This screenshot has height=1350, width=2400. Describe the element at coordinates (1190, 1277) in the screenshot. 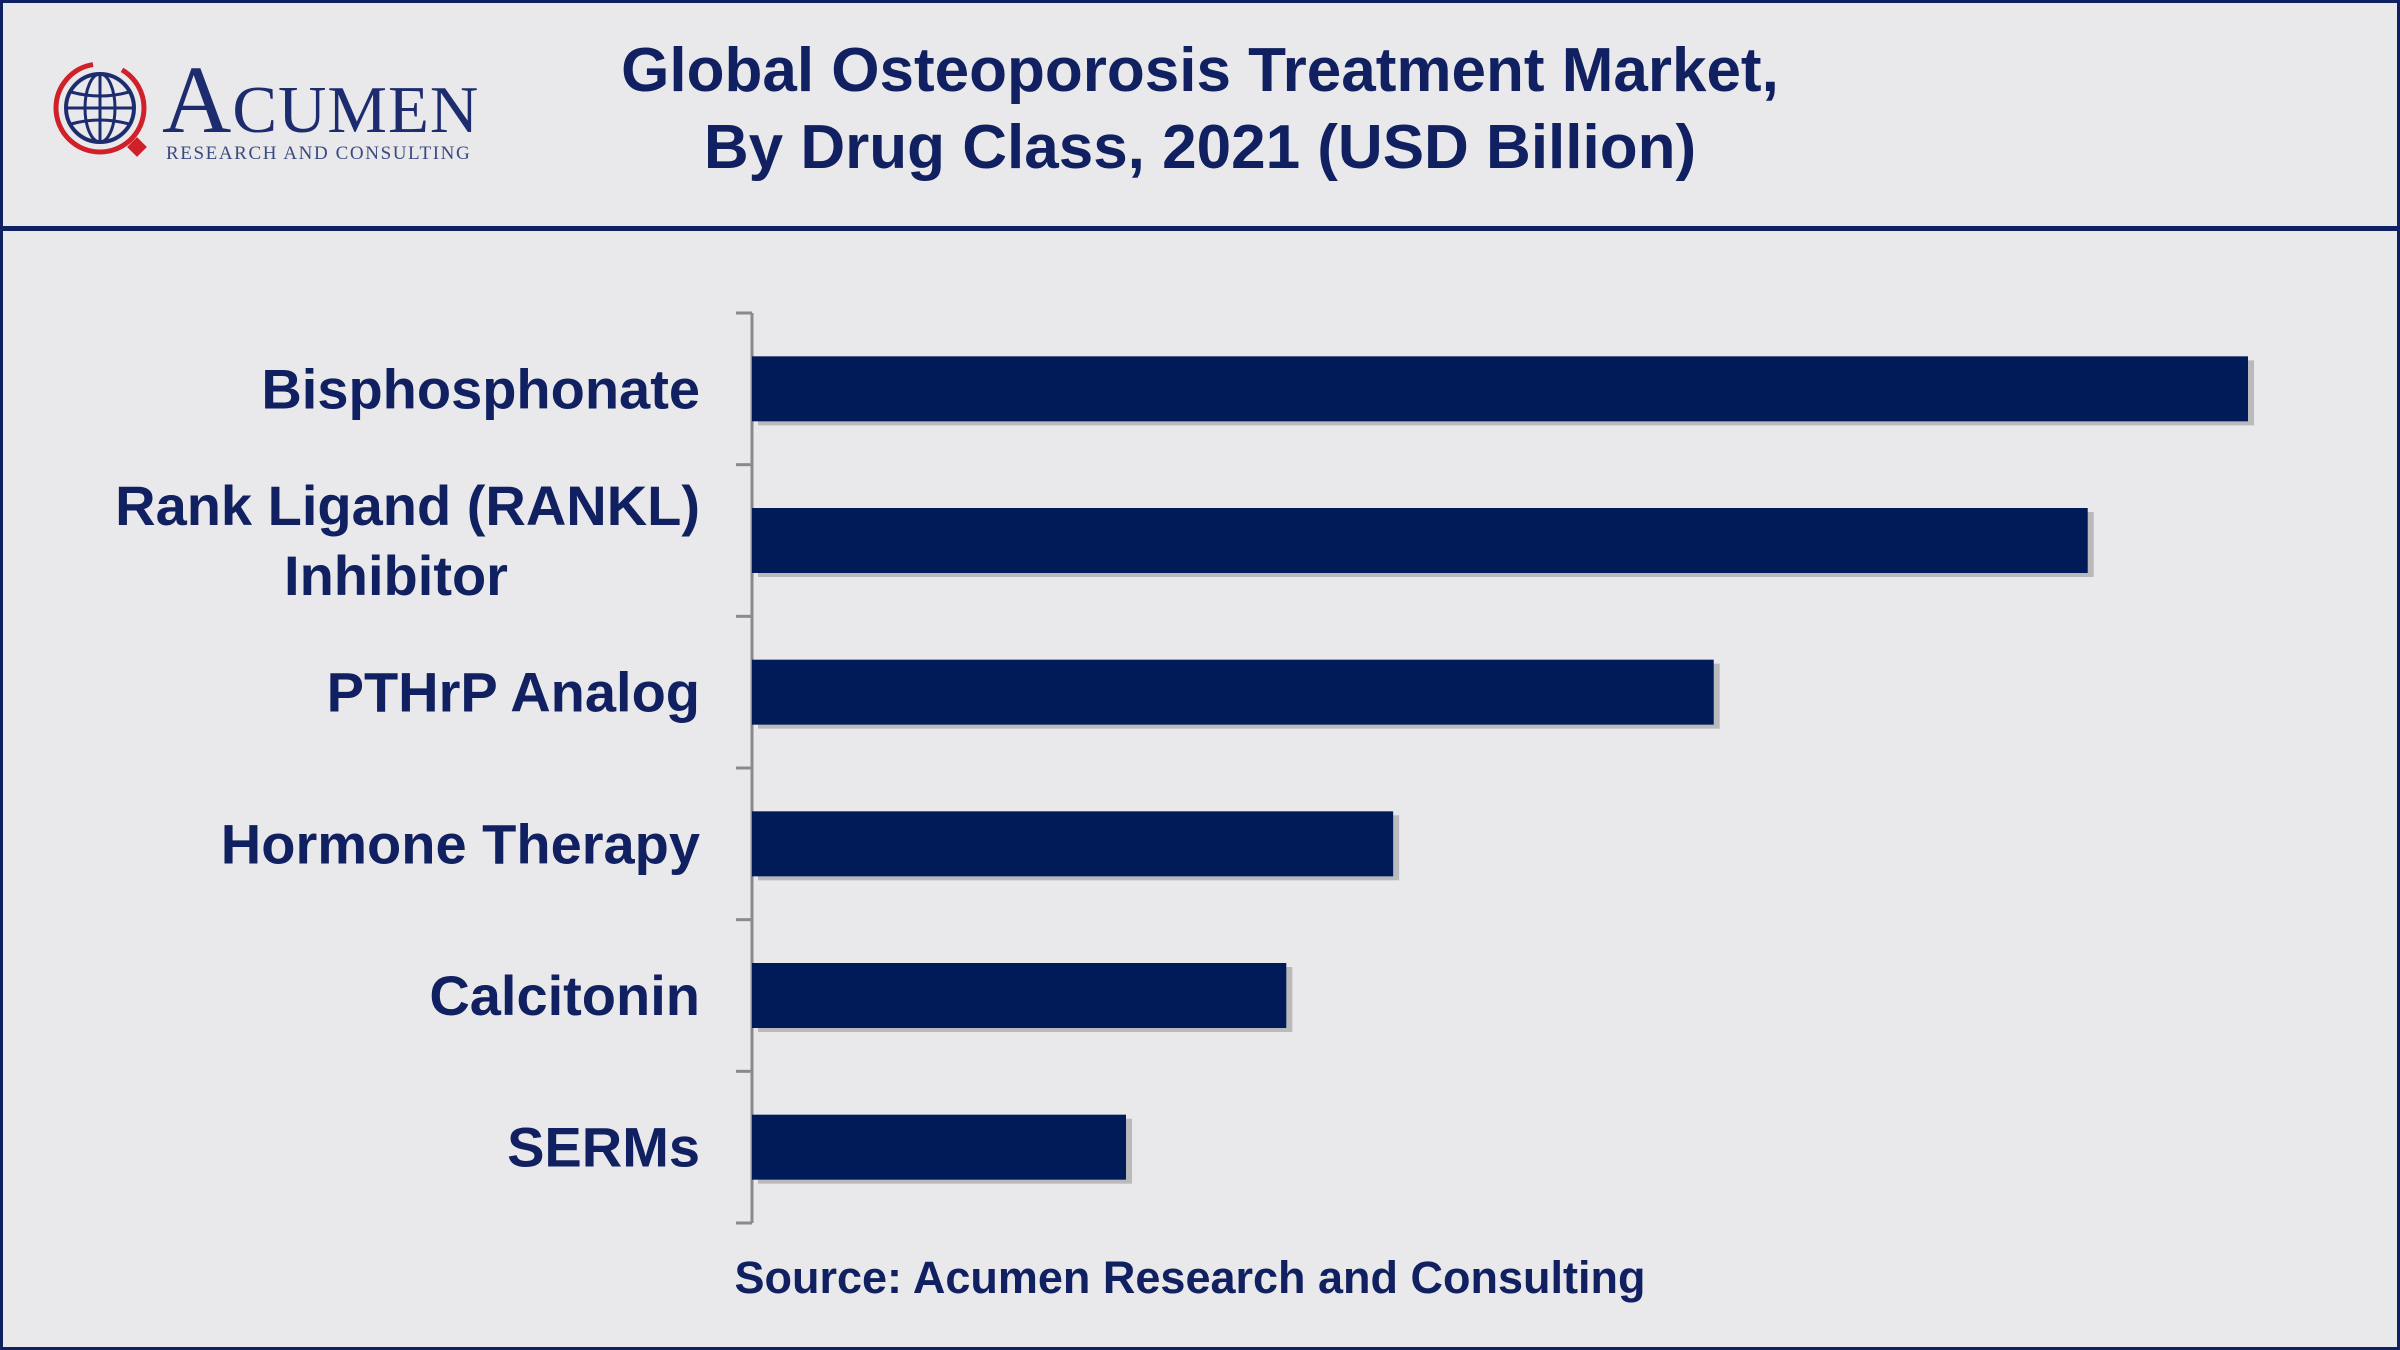

I see `source-note: Source: Acumen Research and Consulting` at that location.